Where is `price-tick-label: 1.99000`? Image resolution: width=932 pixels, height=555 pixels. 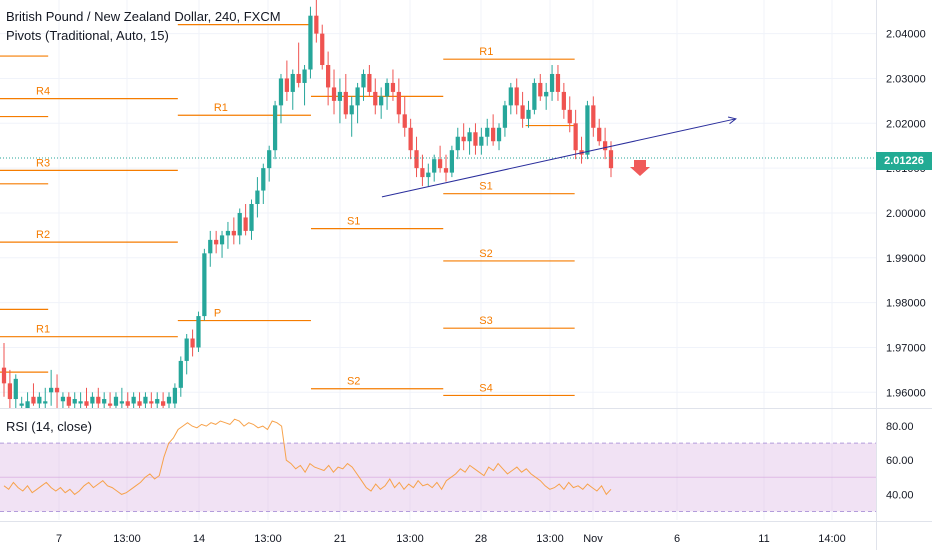 price-tick-label: 1.99000 is located at coordinates (906, 259).